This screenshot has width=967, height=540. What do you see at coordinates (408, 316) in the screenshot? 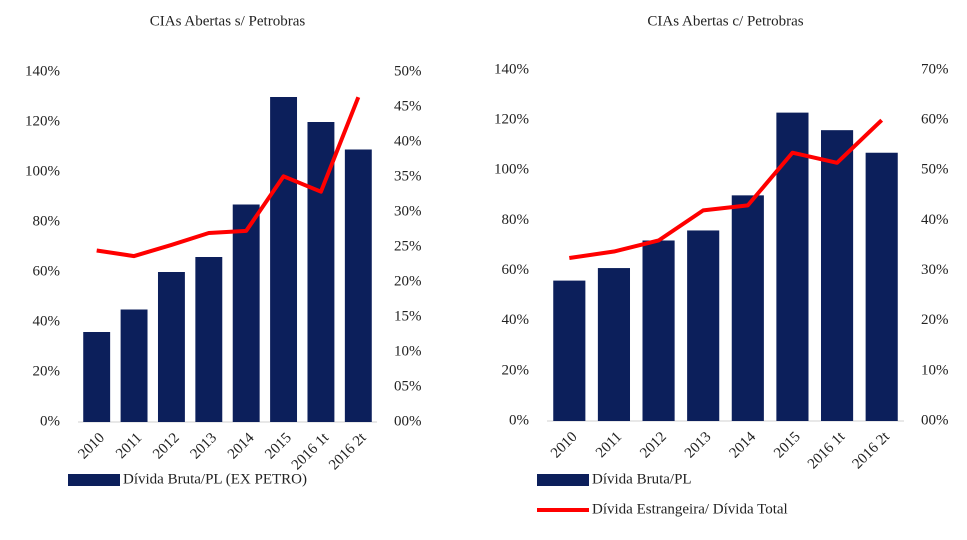
I see `y2-tick-label: 15%` at bounding box center [408, 316].